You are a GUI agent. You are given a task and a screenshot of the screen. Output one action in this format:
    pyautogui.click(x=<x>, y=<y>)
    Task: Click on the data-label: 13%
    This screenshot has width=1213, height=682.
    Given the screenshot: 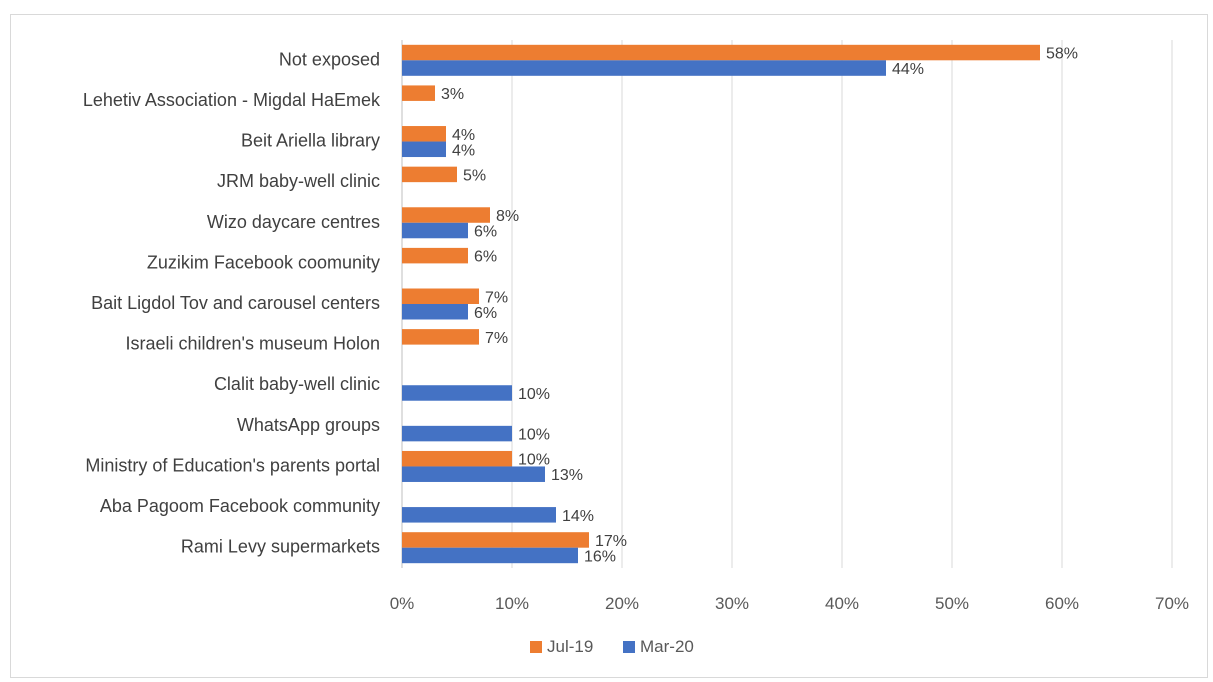 What is the action you would take?
    pyautogui.click(x=567, y=475)
    